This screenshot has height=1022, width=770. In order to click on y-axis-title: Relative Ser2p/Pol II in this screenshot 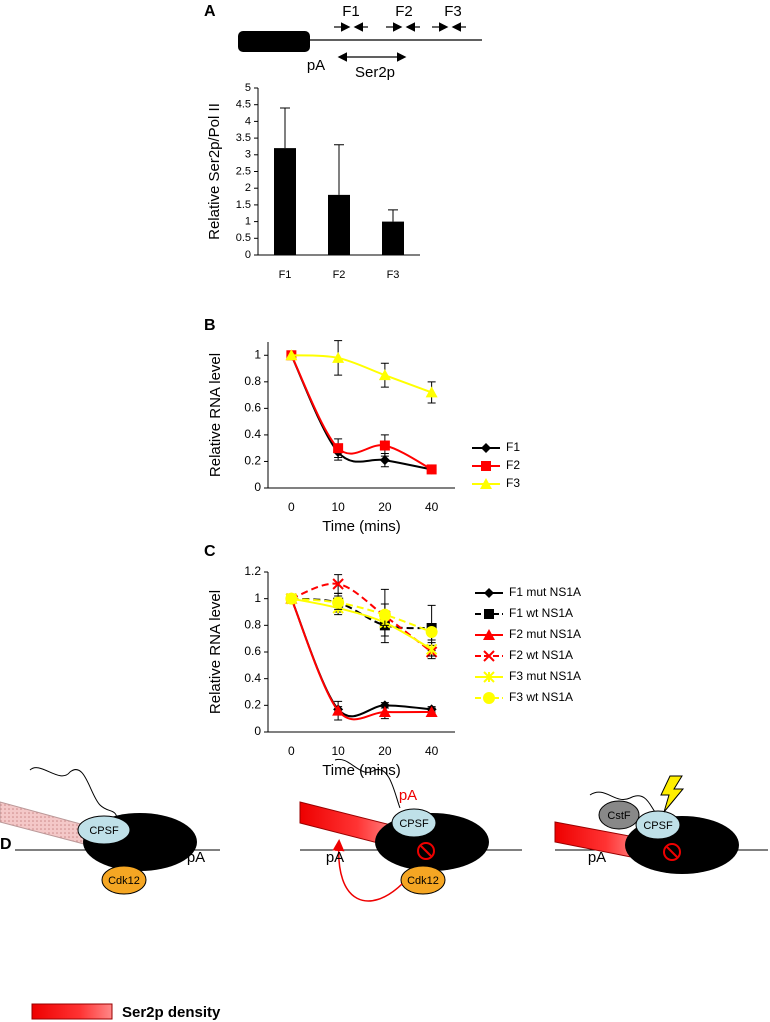, I will do `click(214, 171)`.